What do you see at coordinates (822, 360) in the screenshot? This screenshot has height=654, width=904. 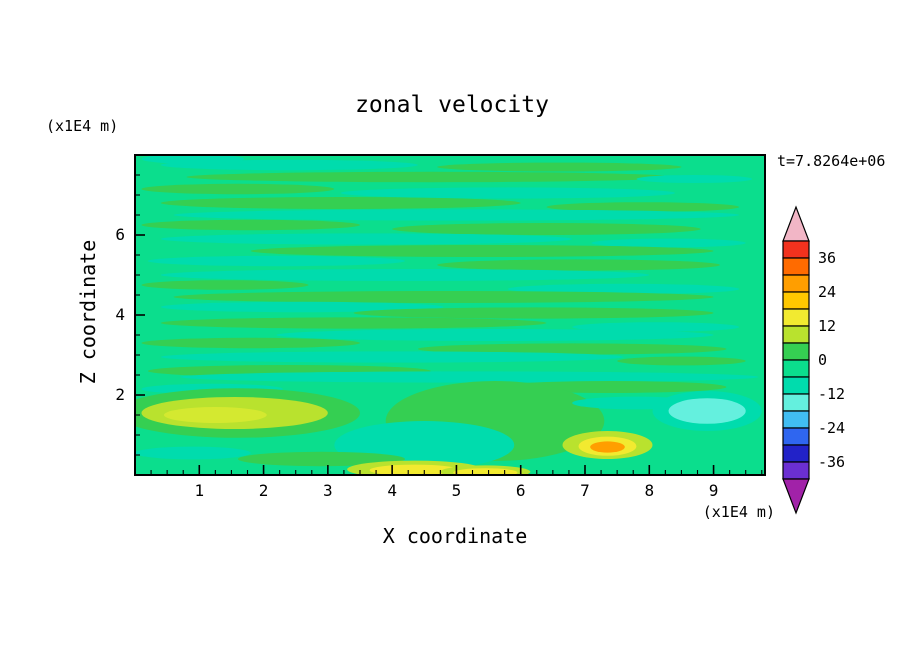 I see `colorbar-label: 0` at bounding box center [822, 360].